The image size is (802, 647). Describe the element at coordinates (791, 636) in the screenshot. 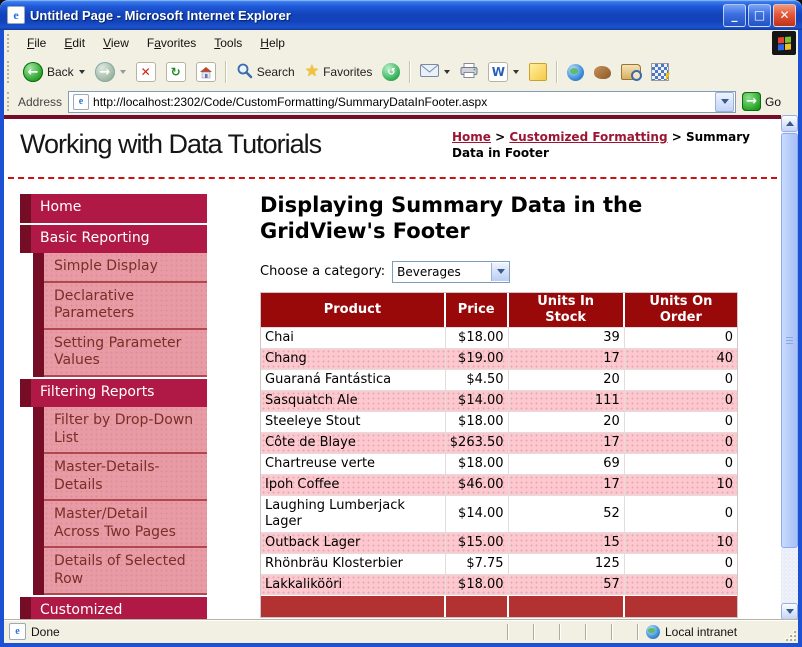

I see `resize-grip` at that location.